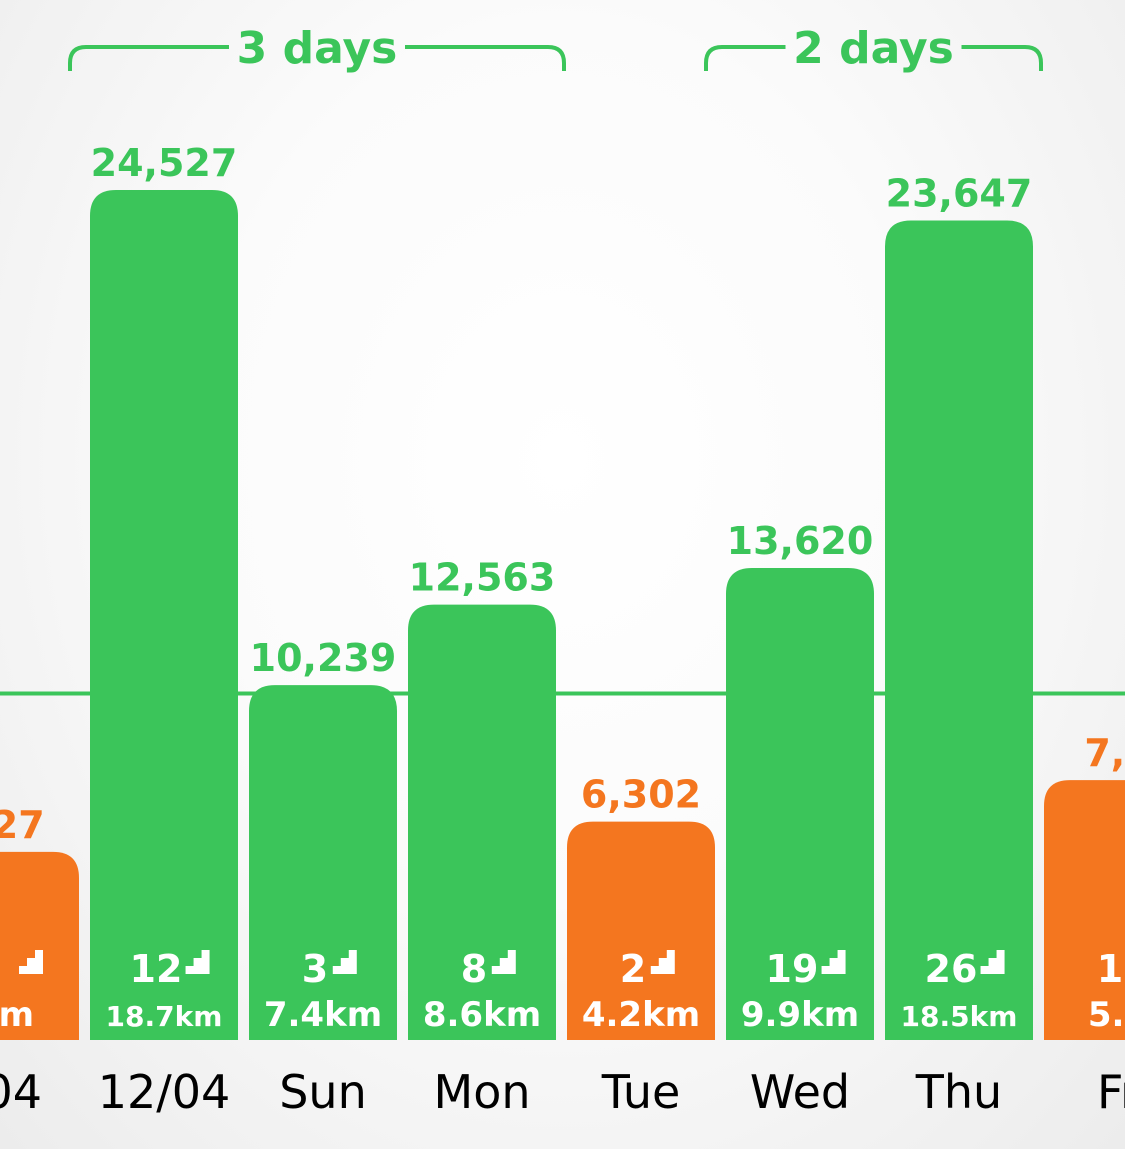 The width and height of the screenshot is (1125, 1149). Describe the element at coordinates (17, 1015) in the screenshot. I see `distance-label: km` at that location.